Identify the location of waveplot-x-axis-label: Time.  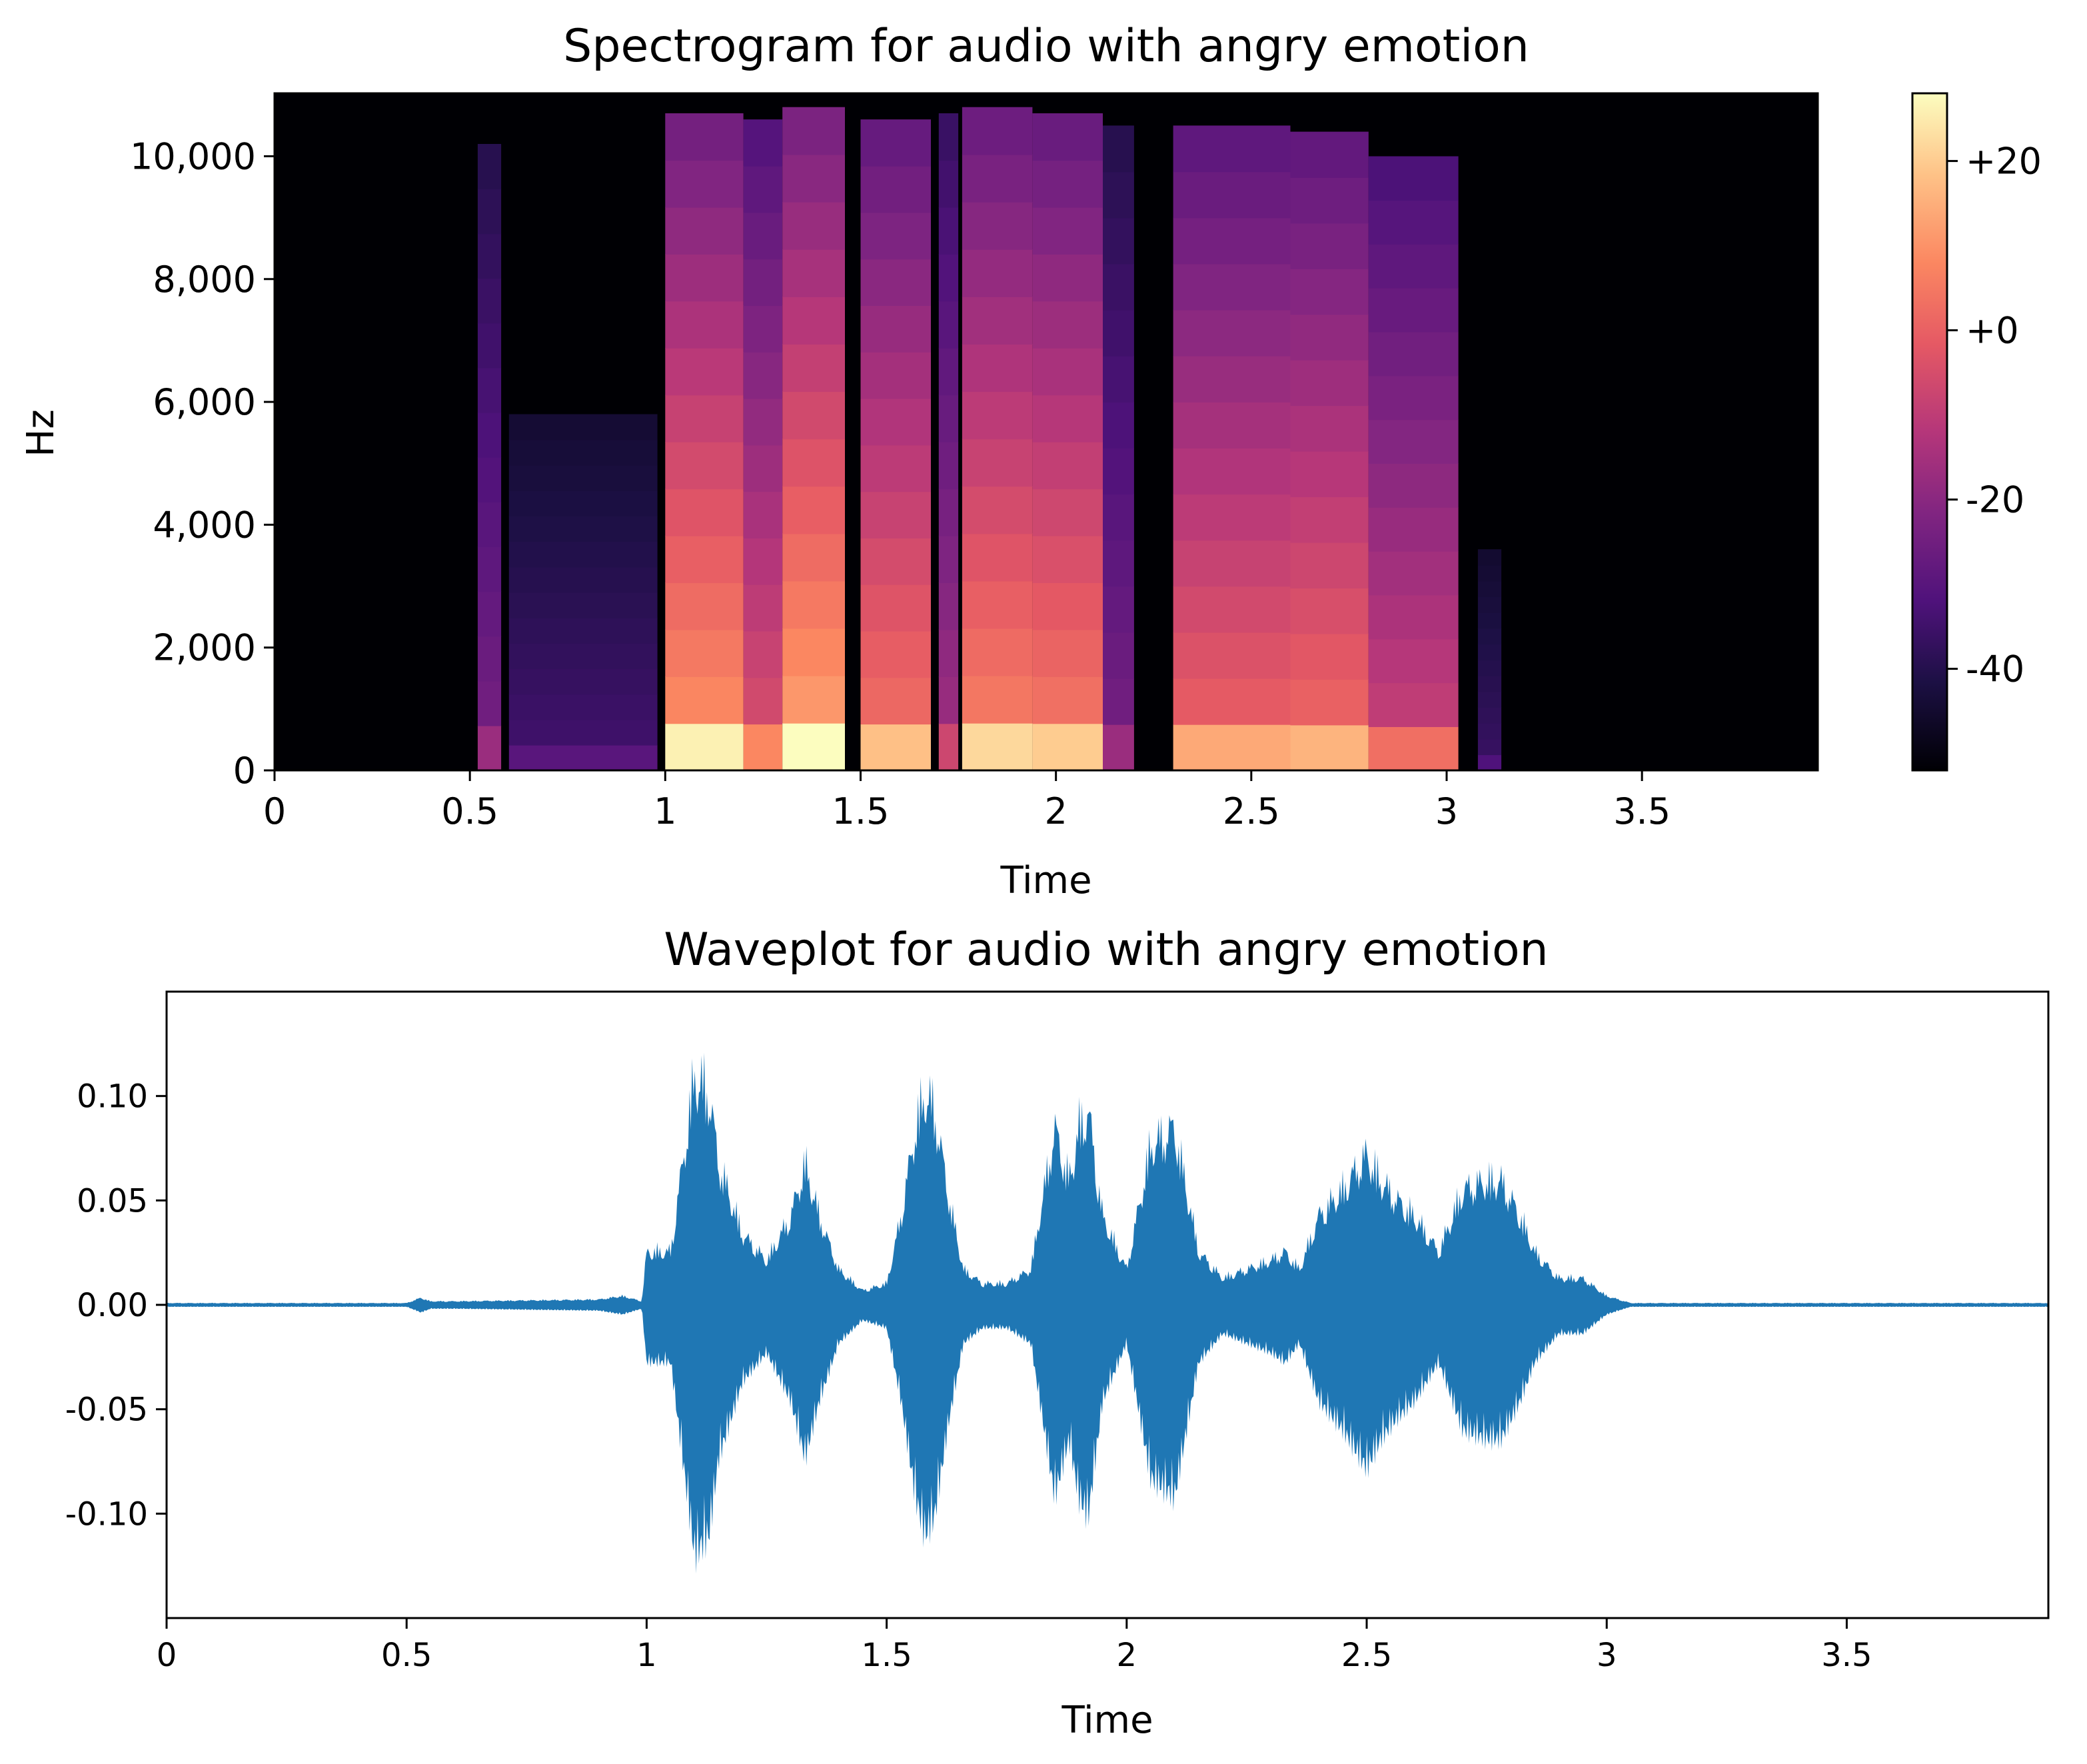
(1107, 1720).